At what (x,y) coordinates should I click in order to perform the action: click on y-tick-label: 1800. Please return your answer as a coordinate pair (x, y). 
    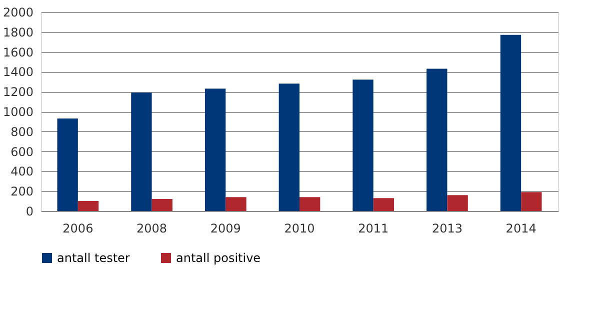
    Looking at the image, I should click on (18, 32).